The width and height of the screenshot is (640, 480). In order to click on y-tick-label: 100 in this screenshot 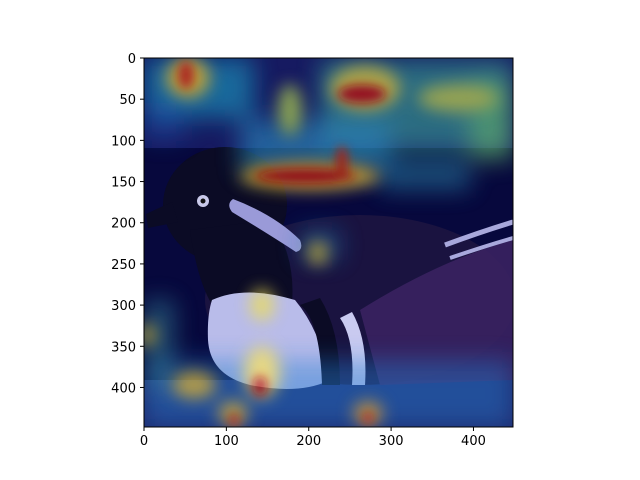, I will do `click(123, 141)`.